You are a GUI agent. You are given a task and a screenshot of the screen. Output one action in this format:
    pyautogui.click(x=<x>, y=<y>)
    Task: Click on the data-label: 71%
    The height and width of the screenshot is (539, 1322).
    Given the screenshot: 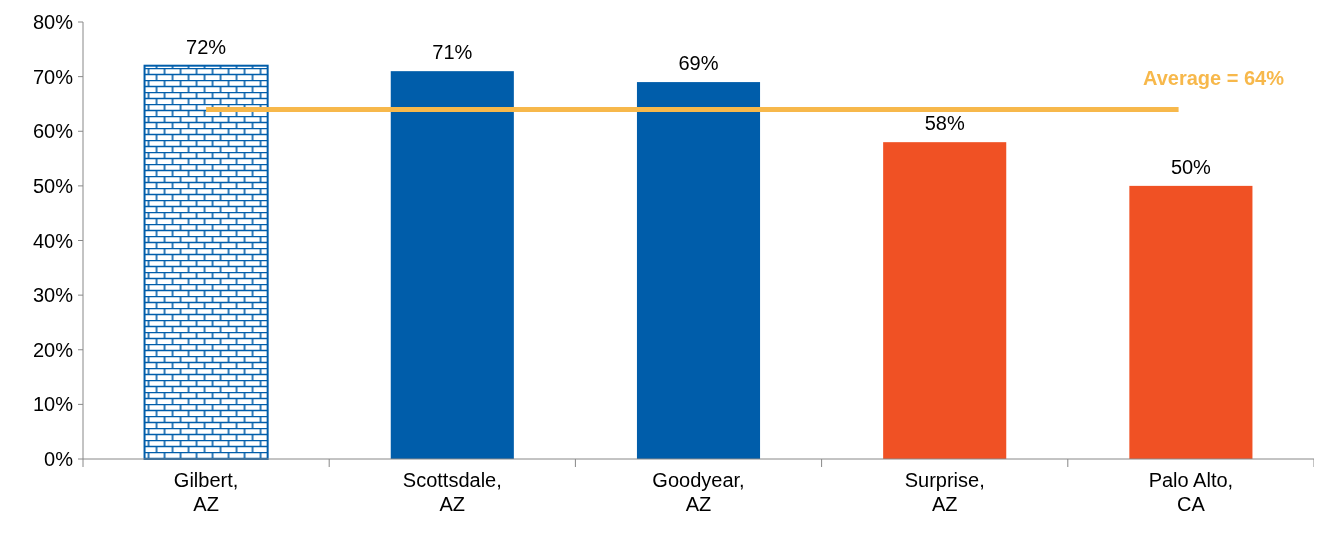 What is the action you would take?
    pyautogui.click(x=452, y=52)
    